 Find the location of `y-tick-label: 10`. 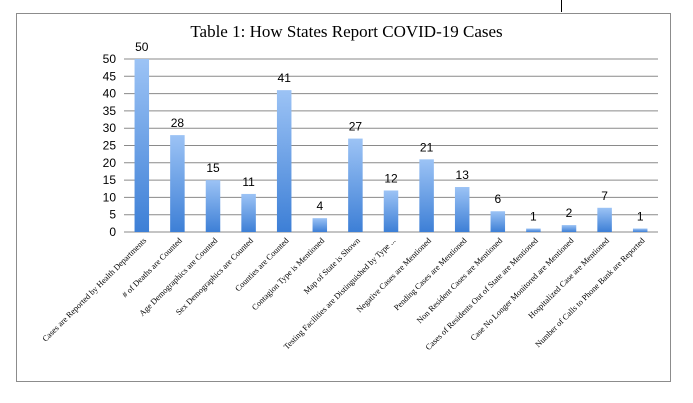

y-tick-label: 10 is located at coordinates (110, 197).